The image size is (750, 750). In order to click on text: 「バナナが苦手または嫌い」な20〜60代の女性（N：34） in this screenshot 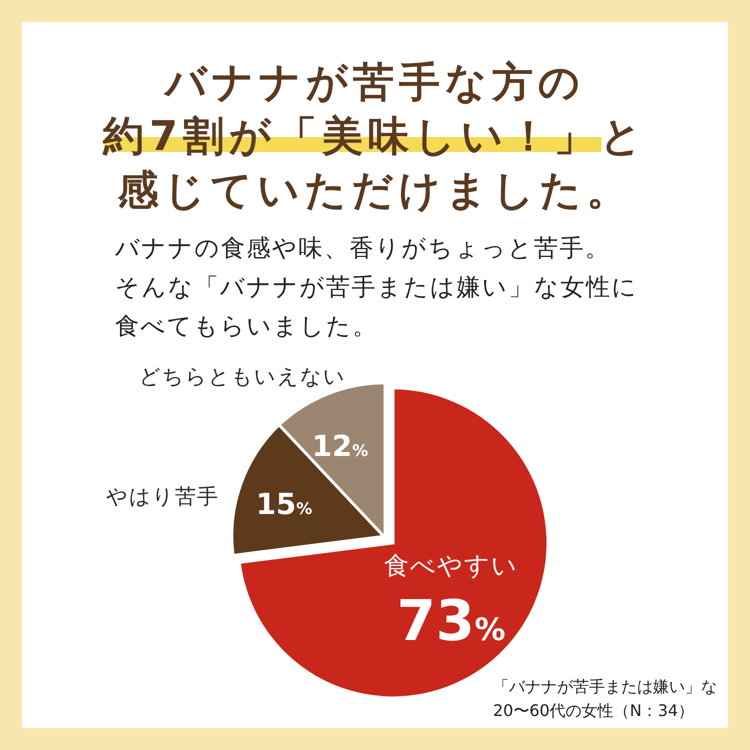, I will do `click(605, 698)`.